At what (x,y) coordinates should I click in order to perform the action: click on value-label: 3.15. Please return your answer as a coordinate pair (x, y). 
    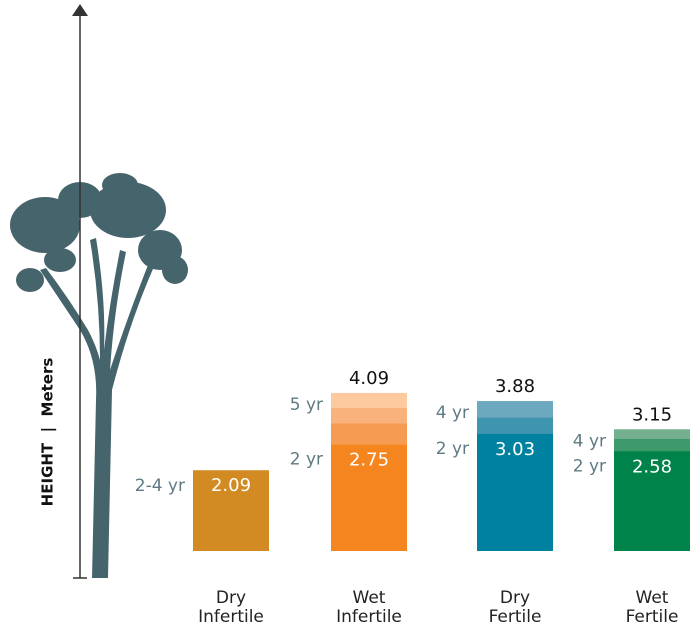
    Looking at the image, I should click on (652, 414).